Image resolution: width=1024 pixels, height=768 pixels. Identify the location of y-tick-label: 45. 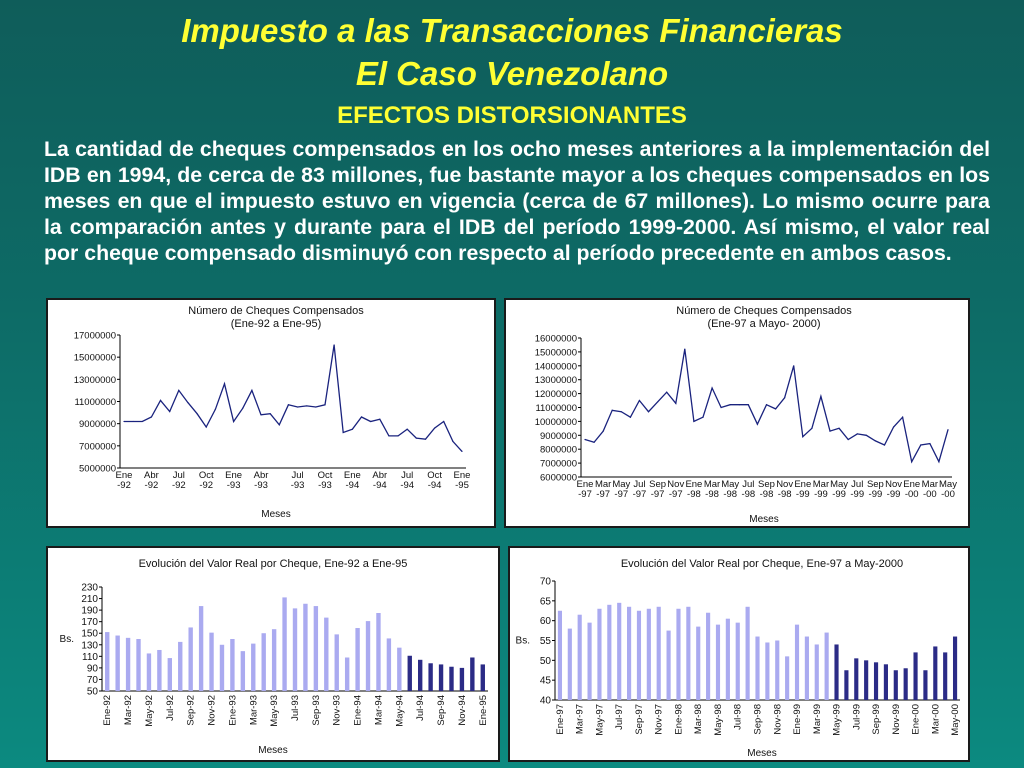
(546, 681).